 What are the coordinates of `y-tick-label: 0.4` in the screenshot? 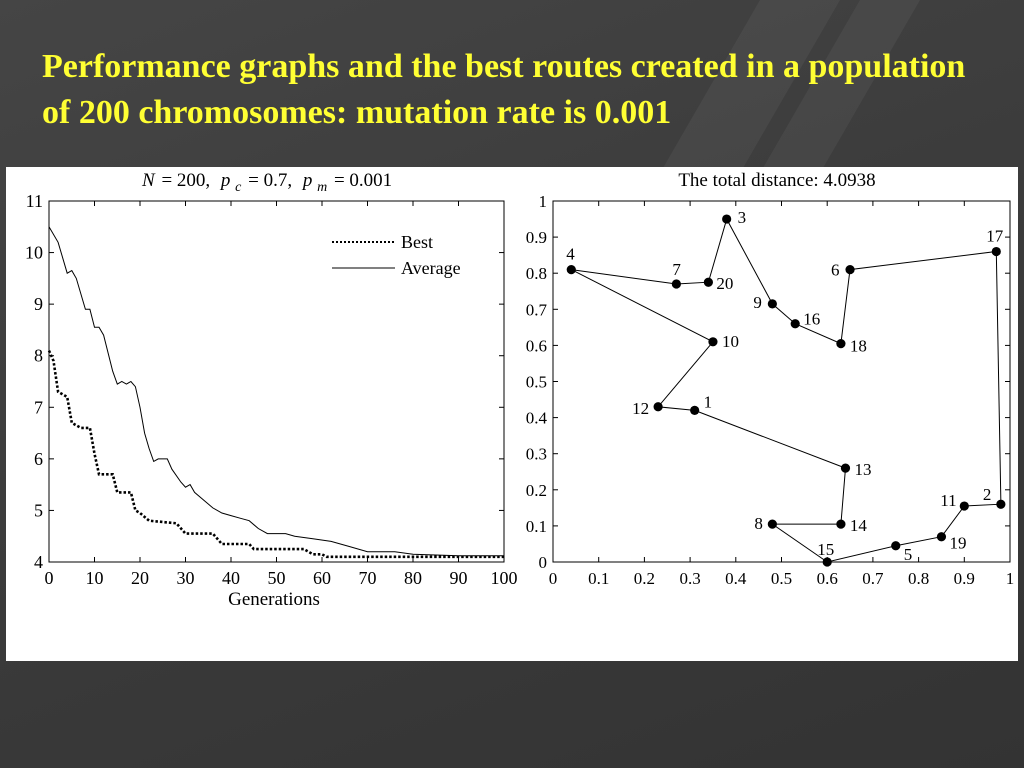 It's located at (537, 418).